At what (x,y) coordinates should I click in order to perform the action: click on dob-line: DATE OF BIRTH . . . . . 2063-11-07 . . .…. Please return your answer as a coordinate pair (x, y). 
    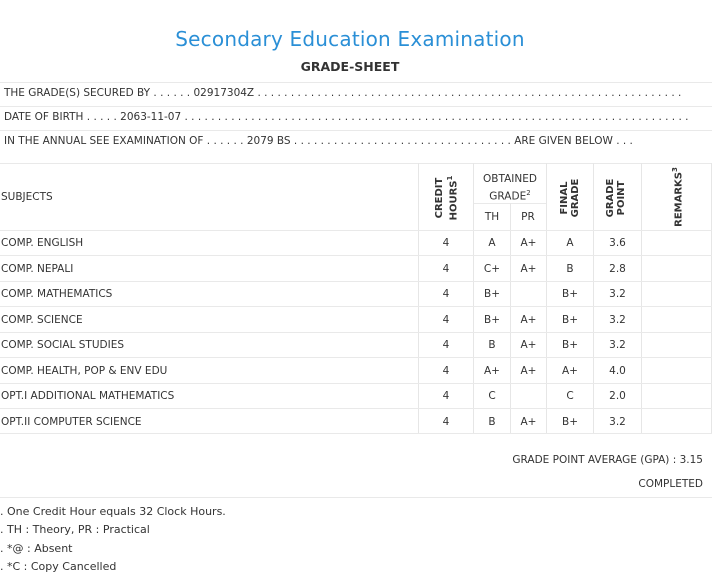
    Looking at the image, I should click on (346, 117).